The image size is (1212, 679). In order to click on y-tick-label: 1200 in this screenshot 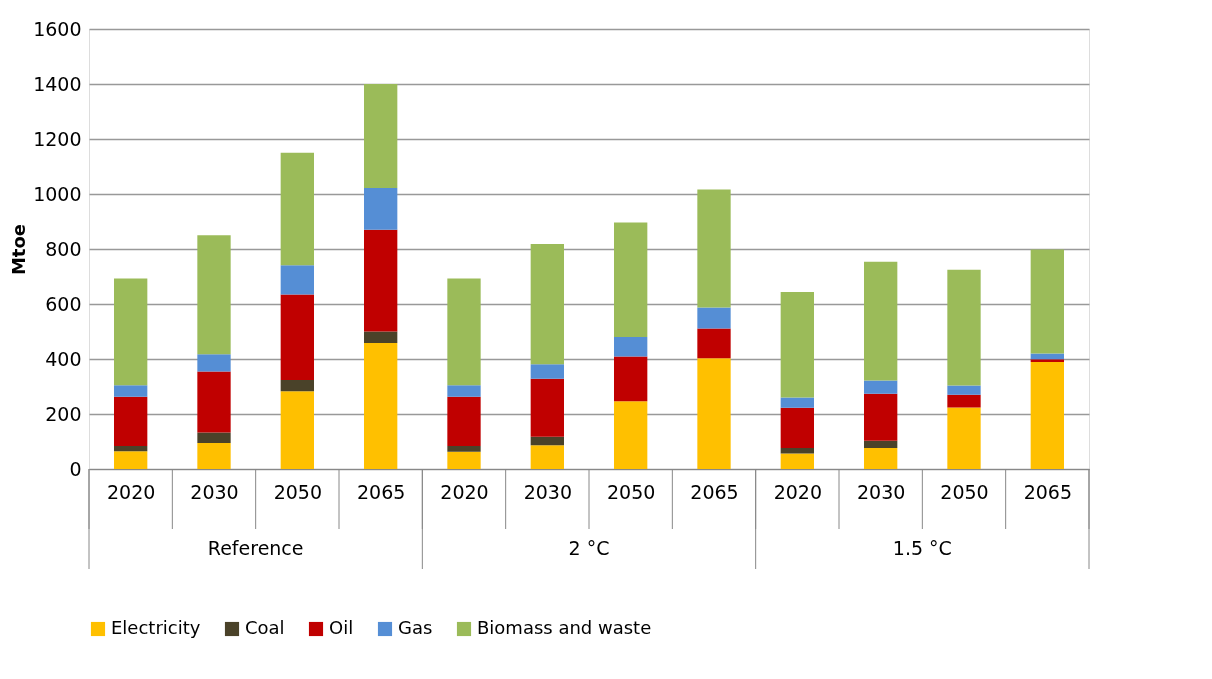, I will do `click(57, 138)`.